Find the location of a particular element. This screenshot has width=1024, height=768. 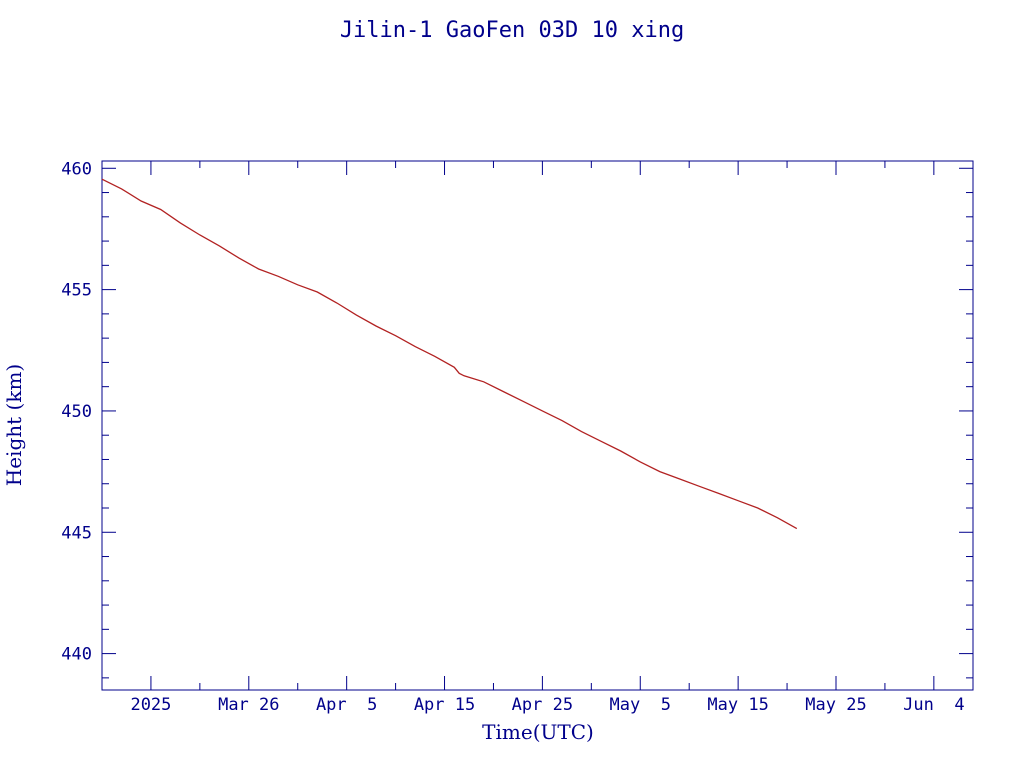

x-axis-label: Time(UTC) is located at coordinates (538, 732).